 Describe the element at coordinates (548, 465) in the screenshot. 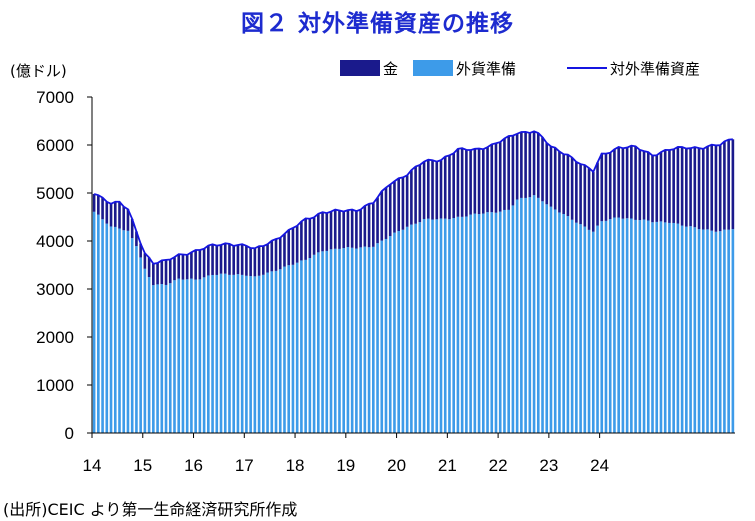

I see `x-tick-label: 23` at that location.